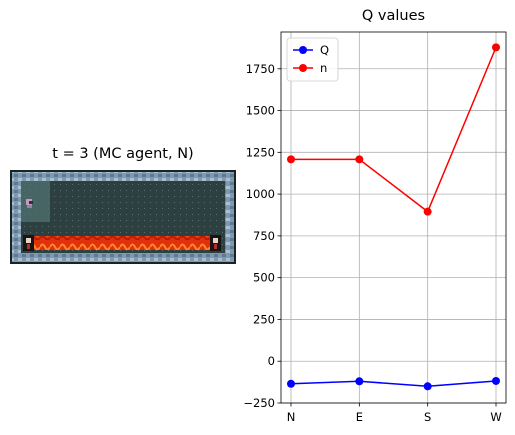  What do you see at coordinates (427, 417) in the screenshot?
I see `x-tick-label: S` at bounding box center [427, 417].